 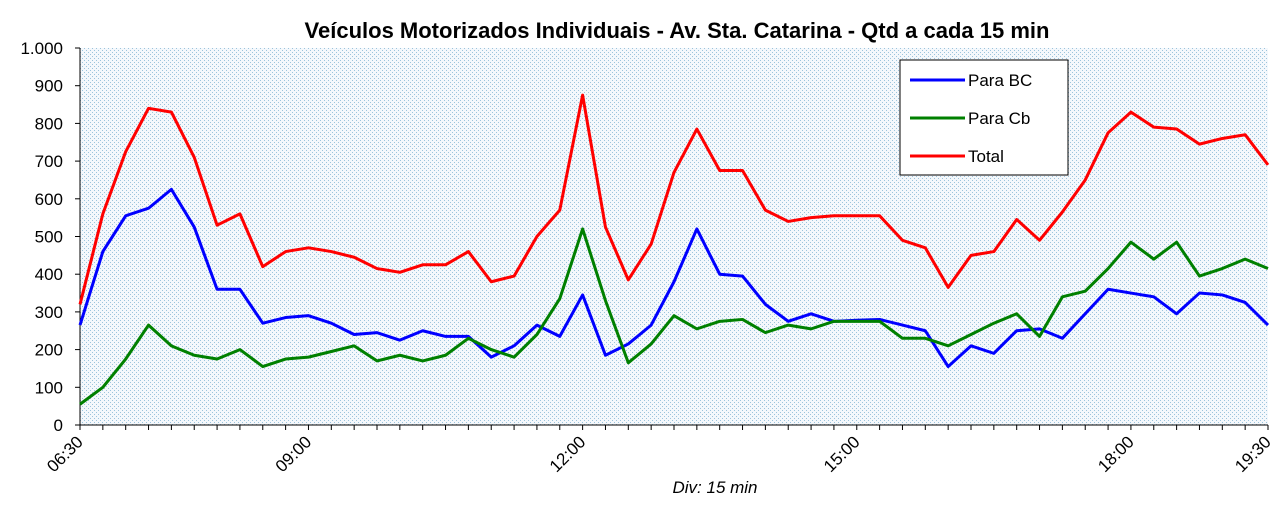 I want to click on x-tick-label: 09:00, so click(x=294, y=454).